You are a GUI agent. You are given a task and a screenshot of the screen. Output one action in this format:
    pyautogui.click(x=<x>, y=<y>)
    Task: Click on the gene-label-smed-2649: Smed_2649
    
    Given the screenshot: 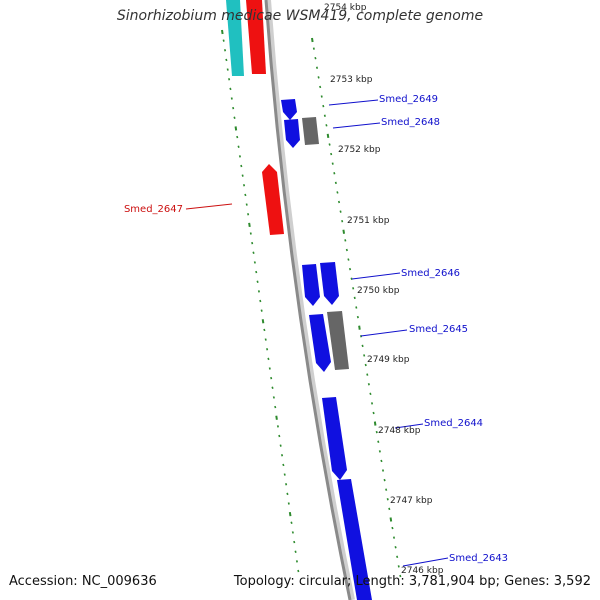 What is the action you would take?
    pyautogui.click(x=408, y=99)
    